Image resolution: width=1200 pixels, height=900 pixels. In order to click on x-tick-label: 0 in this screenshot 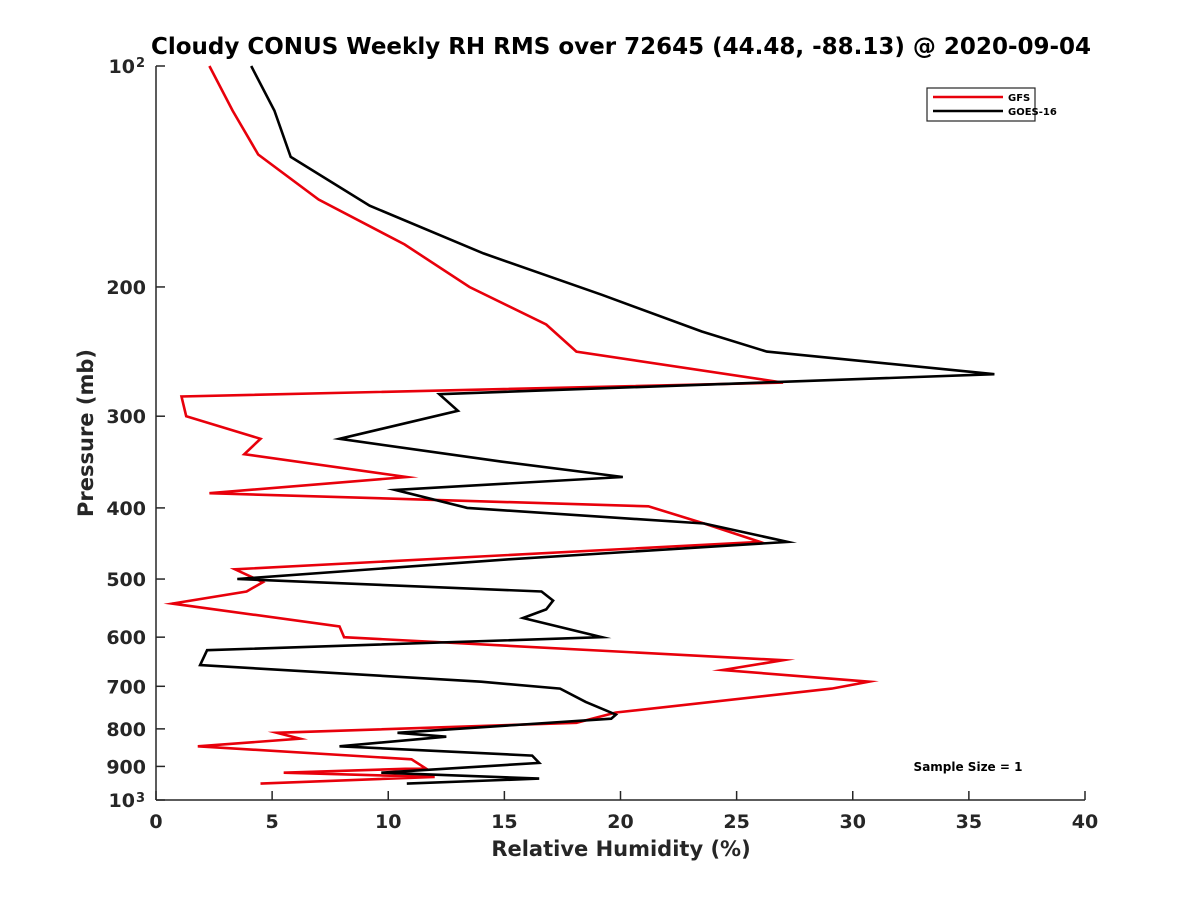, I will do `click(155, 822)`.